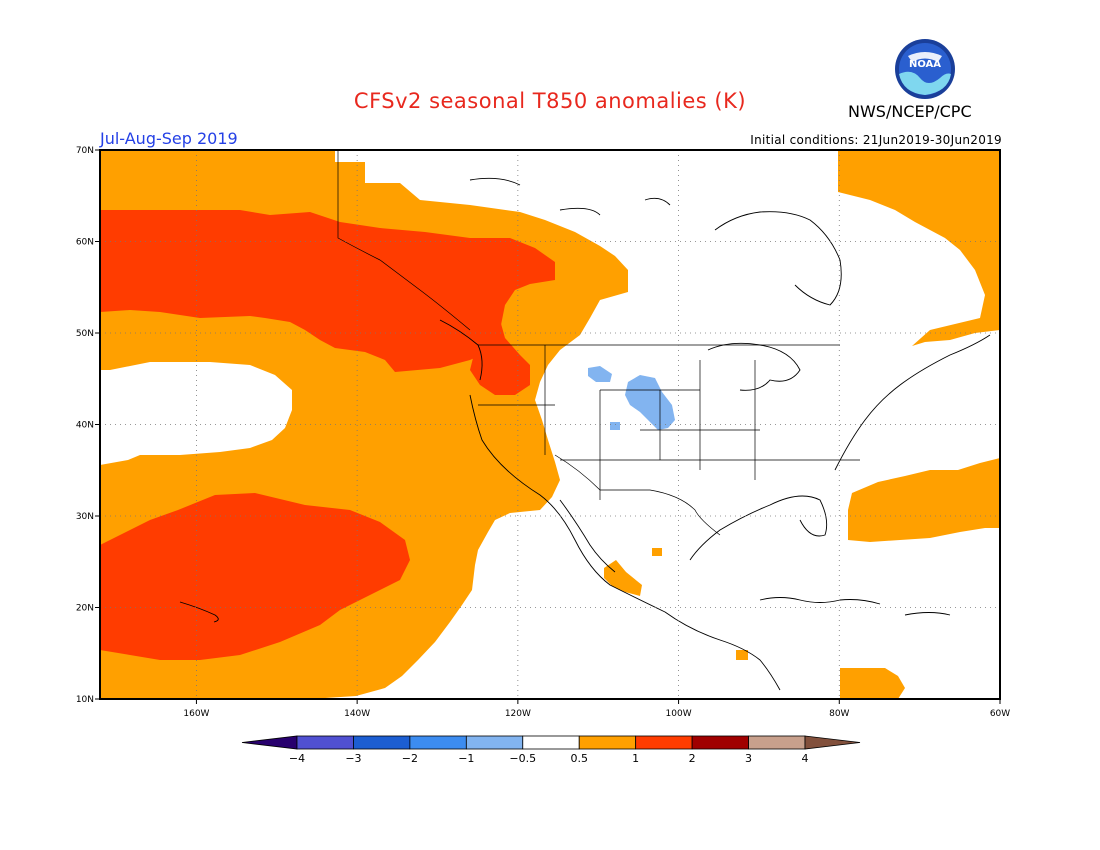 The height and width of the screenshot is (850, 1100). Describe the element at coordinates (692, 758) in the screenshot. I see `colorbar-tick-label: 2` at that location.